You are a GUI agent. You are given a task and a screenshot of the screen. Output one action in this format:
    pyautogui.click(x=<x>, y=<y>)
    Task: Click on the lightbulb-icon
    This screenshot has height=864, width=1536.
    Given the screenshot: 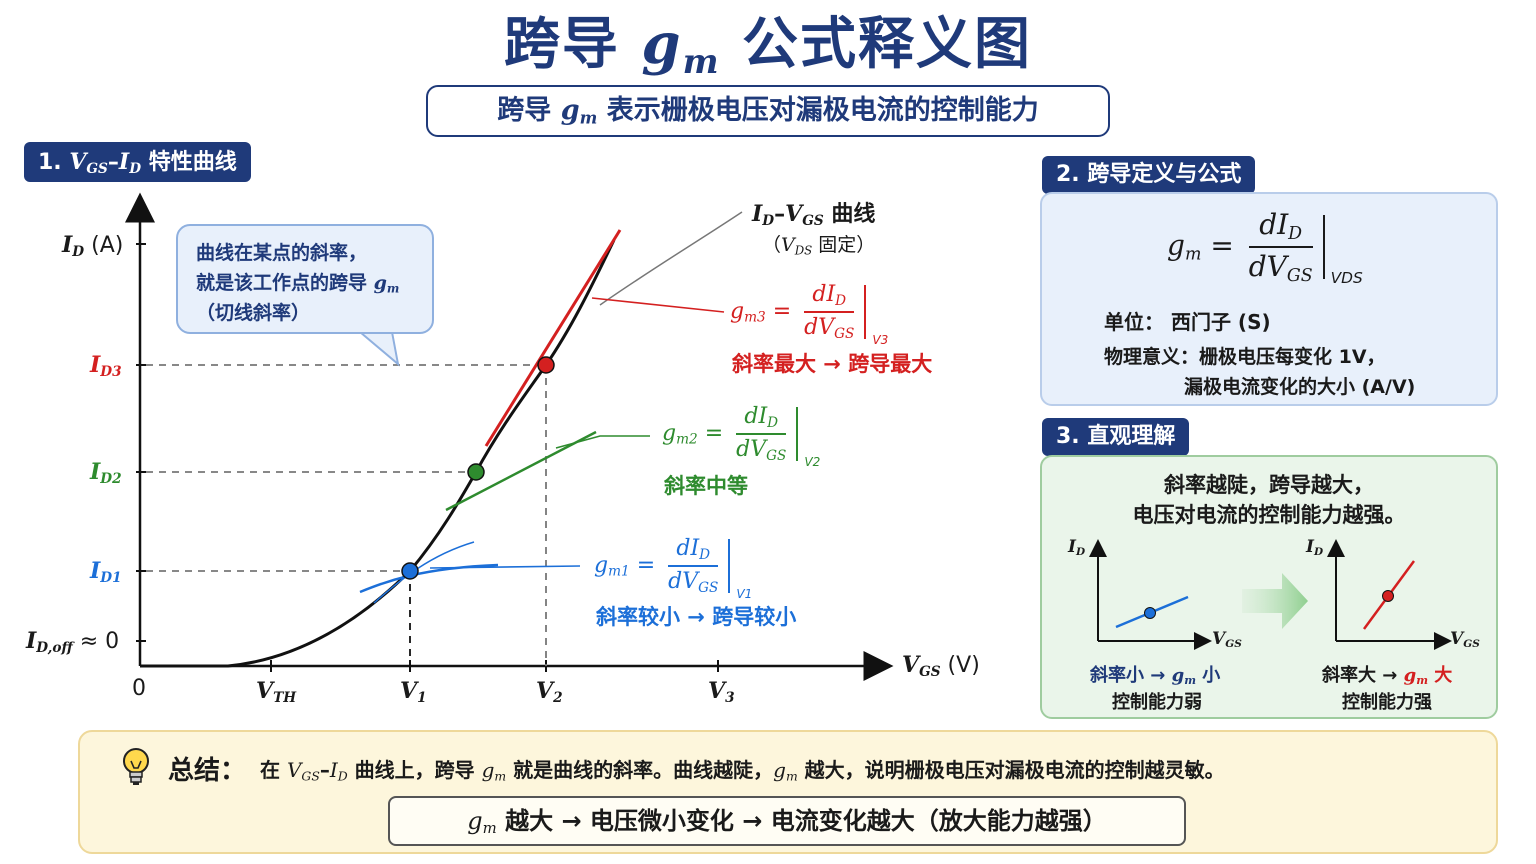 What is the action you would take?
    pyautogui.click(x=136, y=766)
    